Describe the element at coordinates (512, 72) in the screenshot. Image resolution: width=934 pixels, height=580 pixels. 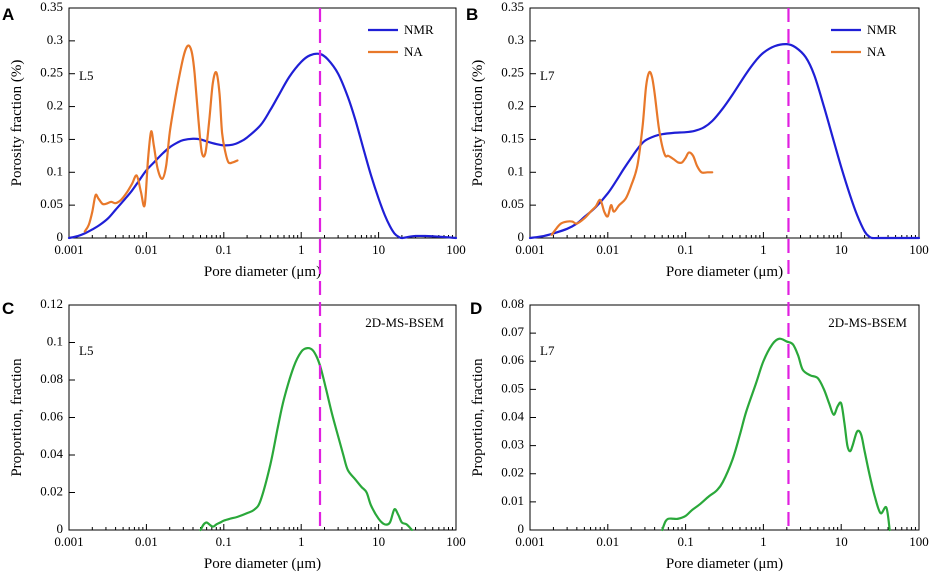
I see `y-tick-label-b: 0.25` at that location.